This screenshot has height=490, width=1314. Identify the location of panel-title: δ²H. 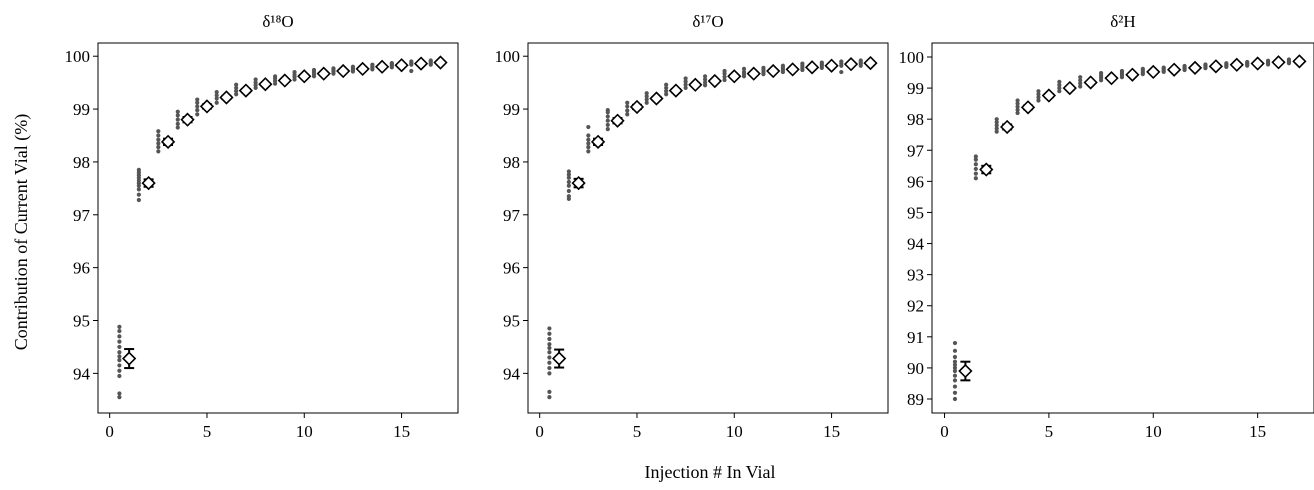
(1122, 21).